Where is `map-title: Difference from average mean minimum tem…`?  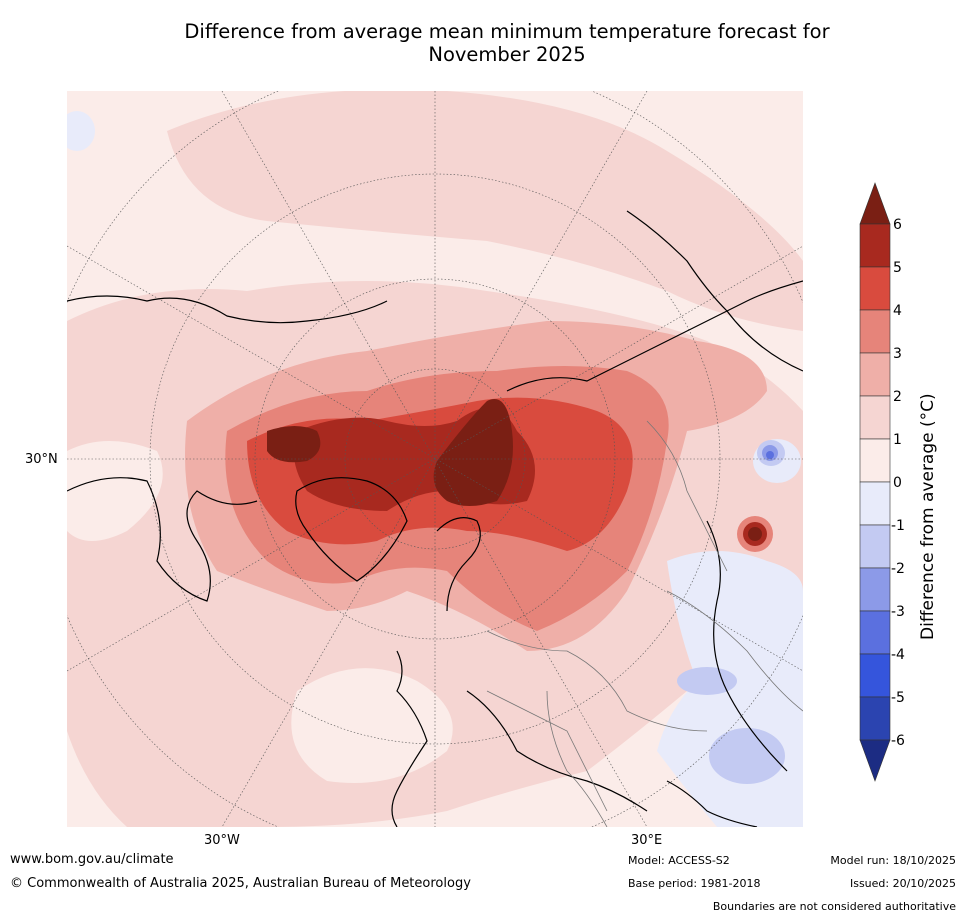
map-title: Difference from average mean minimum tem… is located at coordinates (507, 43).